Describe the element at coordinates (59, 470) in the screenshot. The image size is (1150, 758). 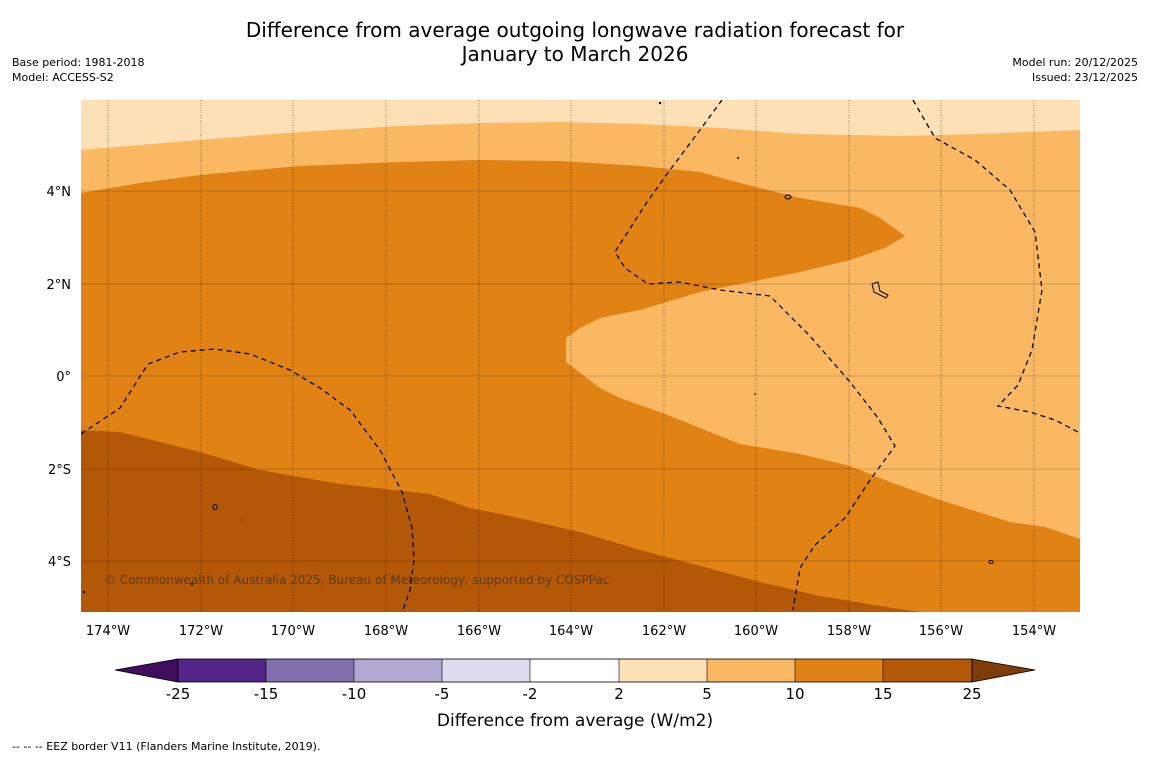
I see `lat-label: 2°S` at that location.